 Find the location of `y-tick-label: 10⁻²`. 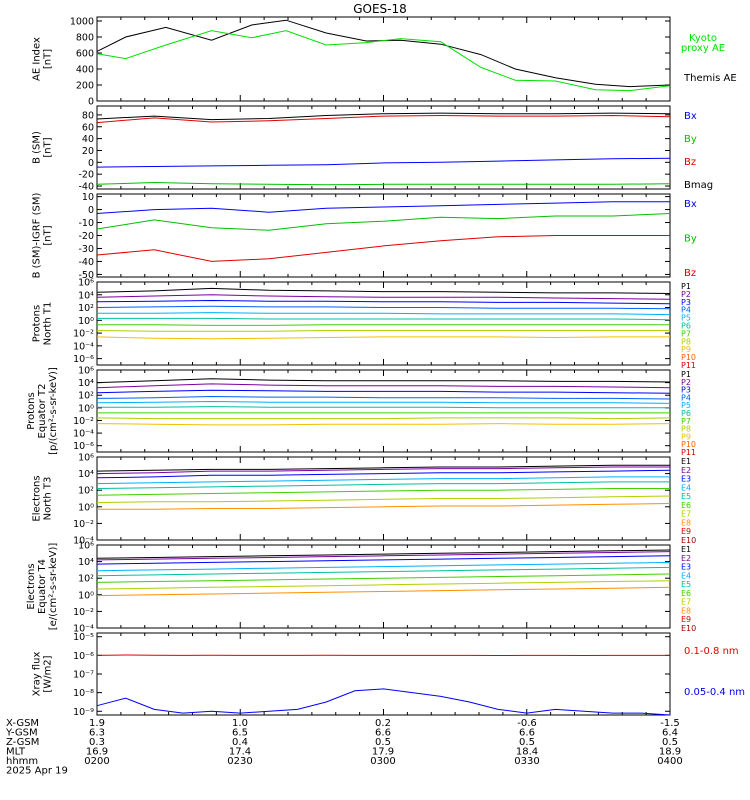

y-tick-label: 10⁻² is located at coordinates (83, 334).